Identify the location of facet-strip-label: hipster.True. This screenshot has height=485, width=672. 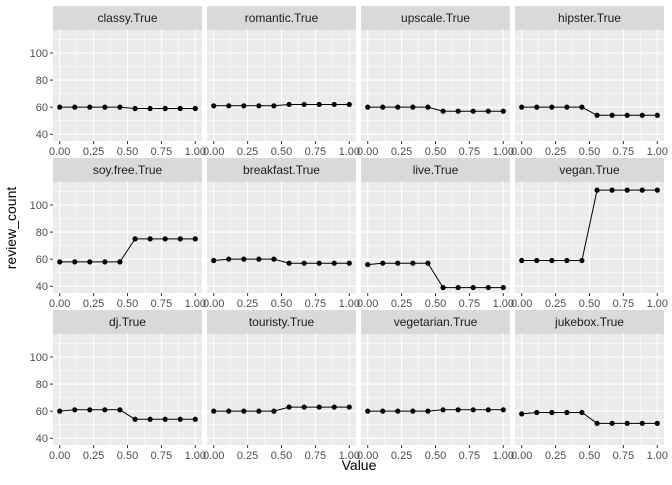
(589, 18).